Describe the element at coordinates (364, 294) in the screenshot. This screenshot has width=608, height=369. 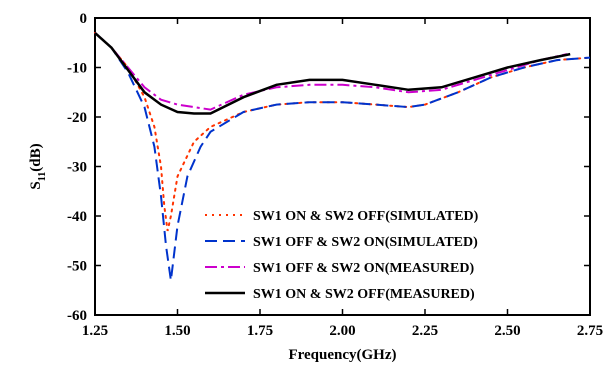
I see `legend-label-4: SW1 ON & SW2 OFF(MEASURED)` at that location.